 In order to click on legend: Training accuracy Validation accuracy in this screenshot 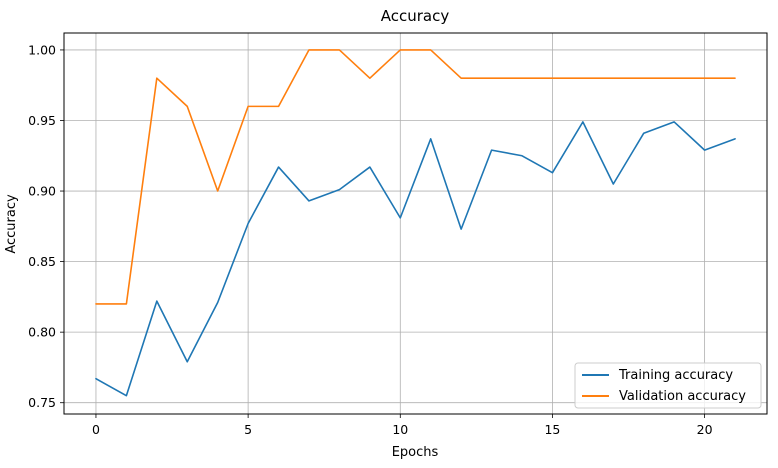, I will do `click(668, 385)`.